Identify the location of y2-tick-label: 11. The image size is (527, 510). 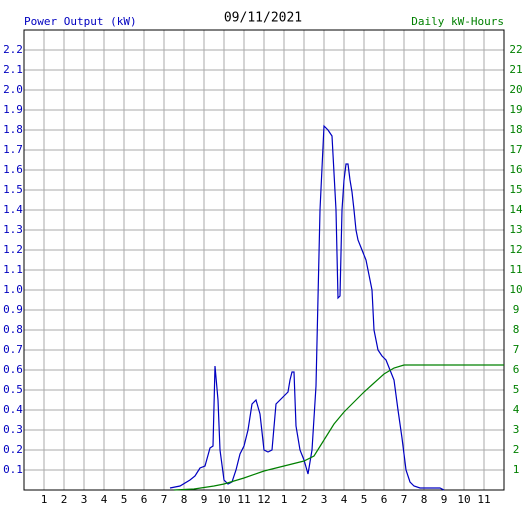
(515, 269).